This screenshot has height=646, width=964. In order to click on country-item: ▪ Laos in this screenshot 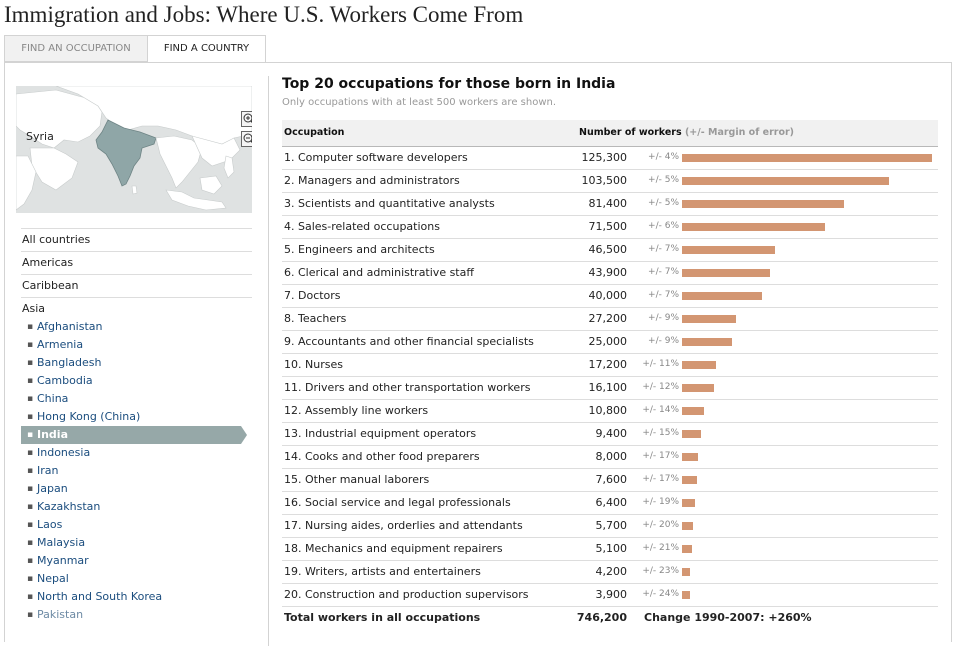, I will do `click(131, 525)`.